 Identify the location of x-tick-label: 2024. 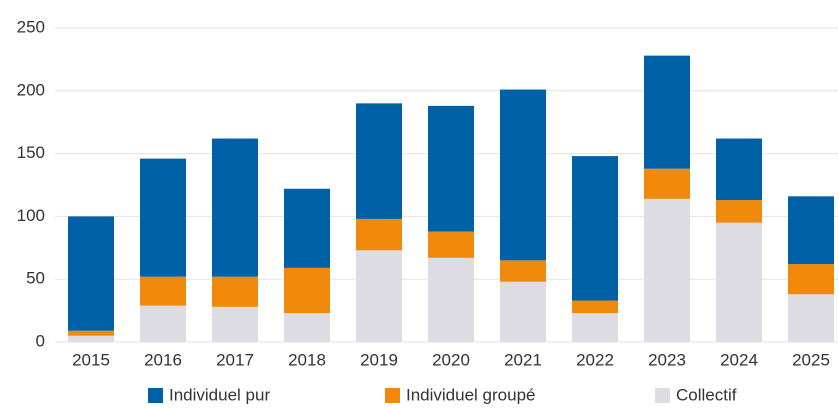
(739, 359).